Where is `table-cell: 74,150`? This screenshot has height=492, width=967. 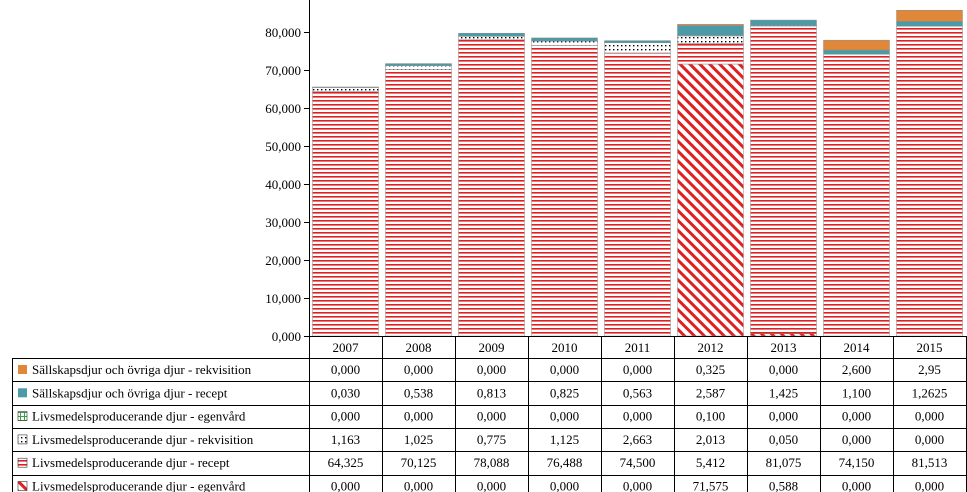
table-cell: 74,150 is located at coordinates (857, 462).